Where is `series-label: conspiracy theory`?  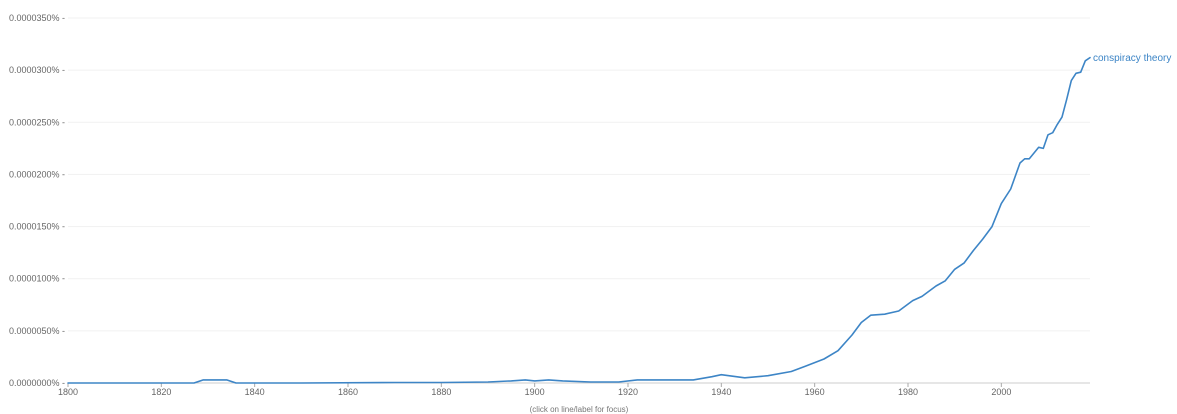
series-label: conspiracy theory is located at coordinates (1132, 58).